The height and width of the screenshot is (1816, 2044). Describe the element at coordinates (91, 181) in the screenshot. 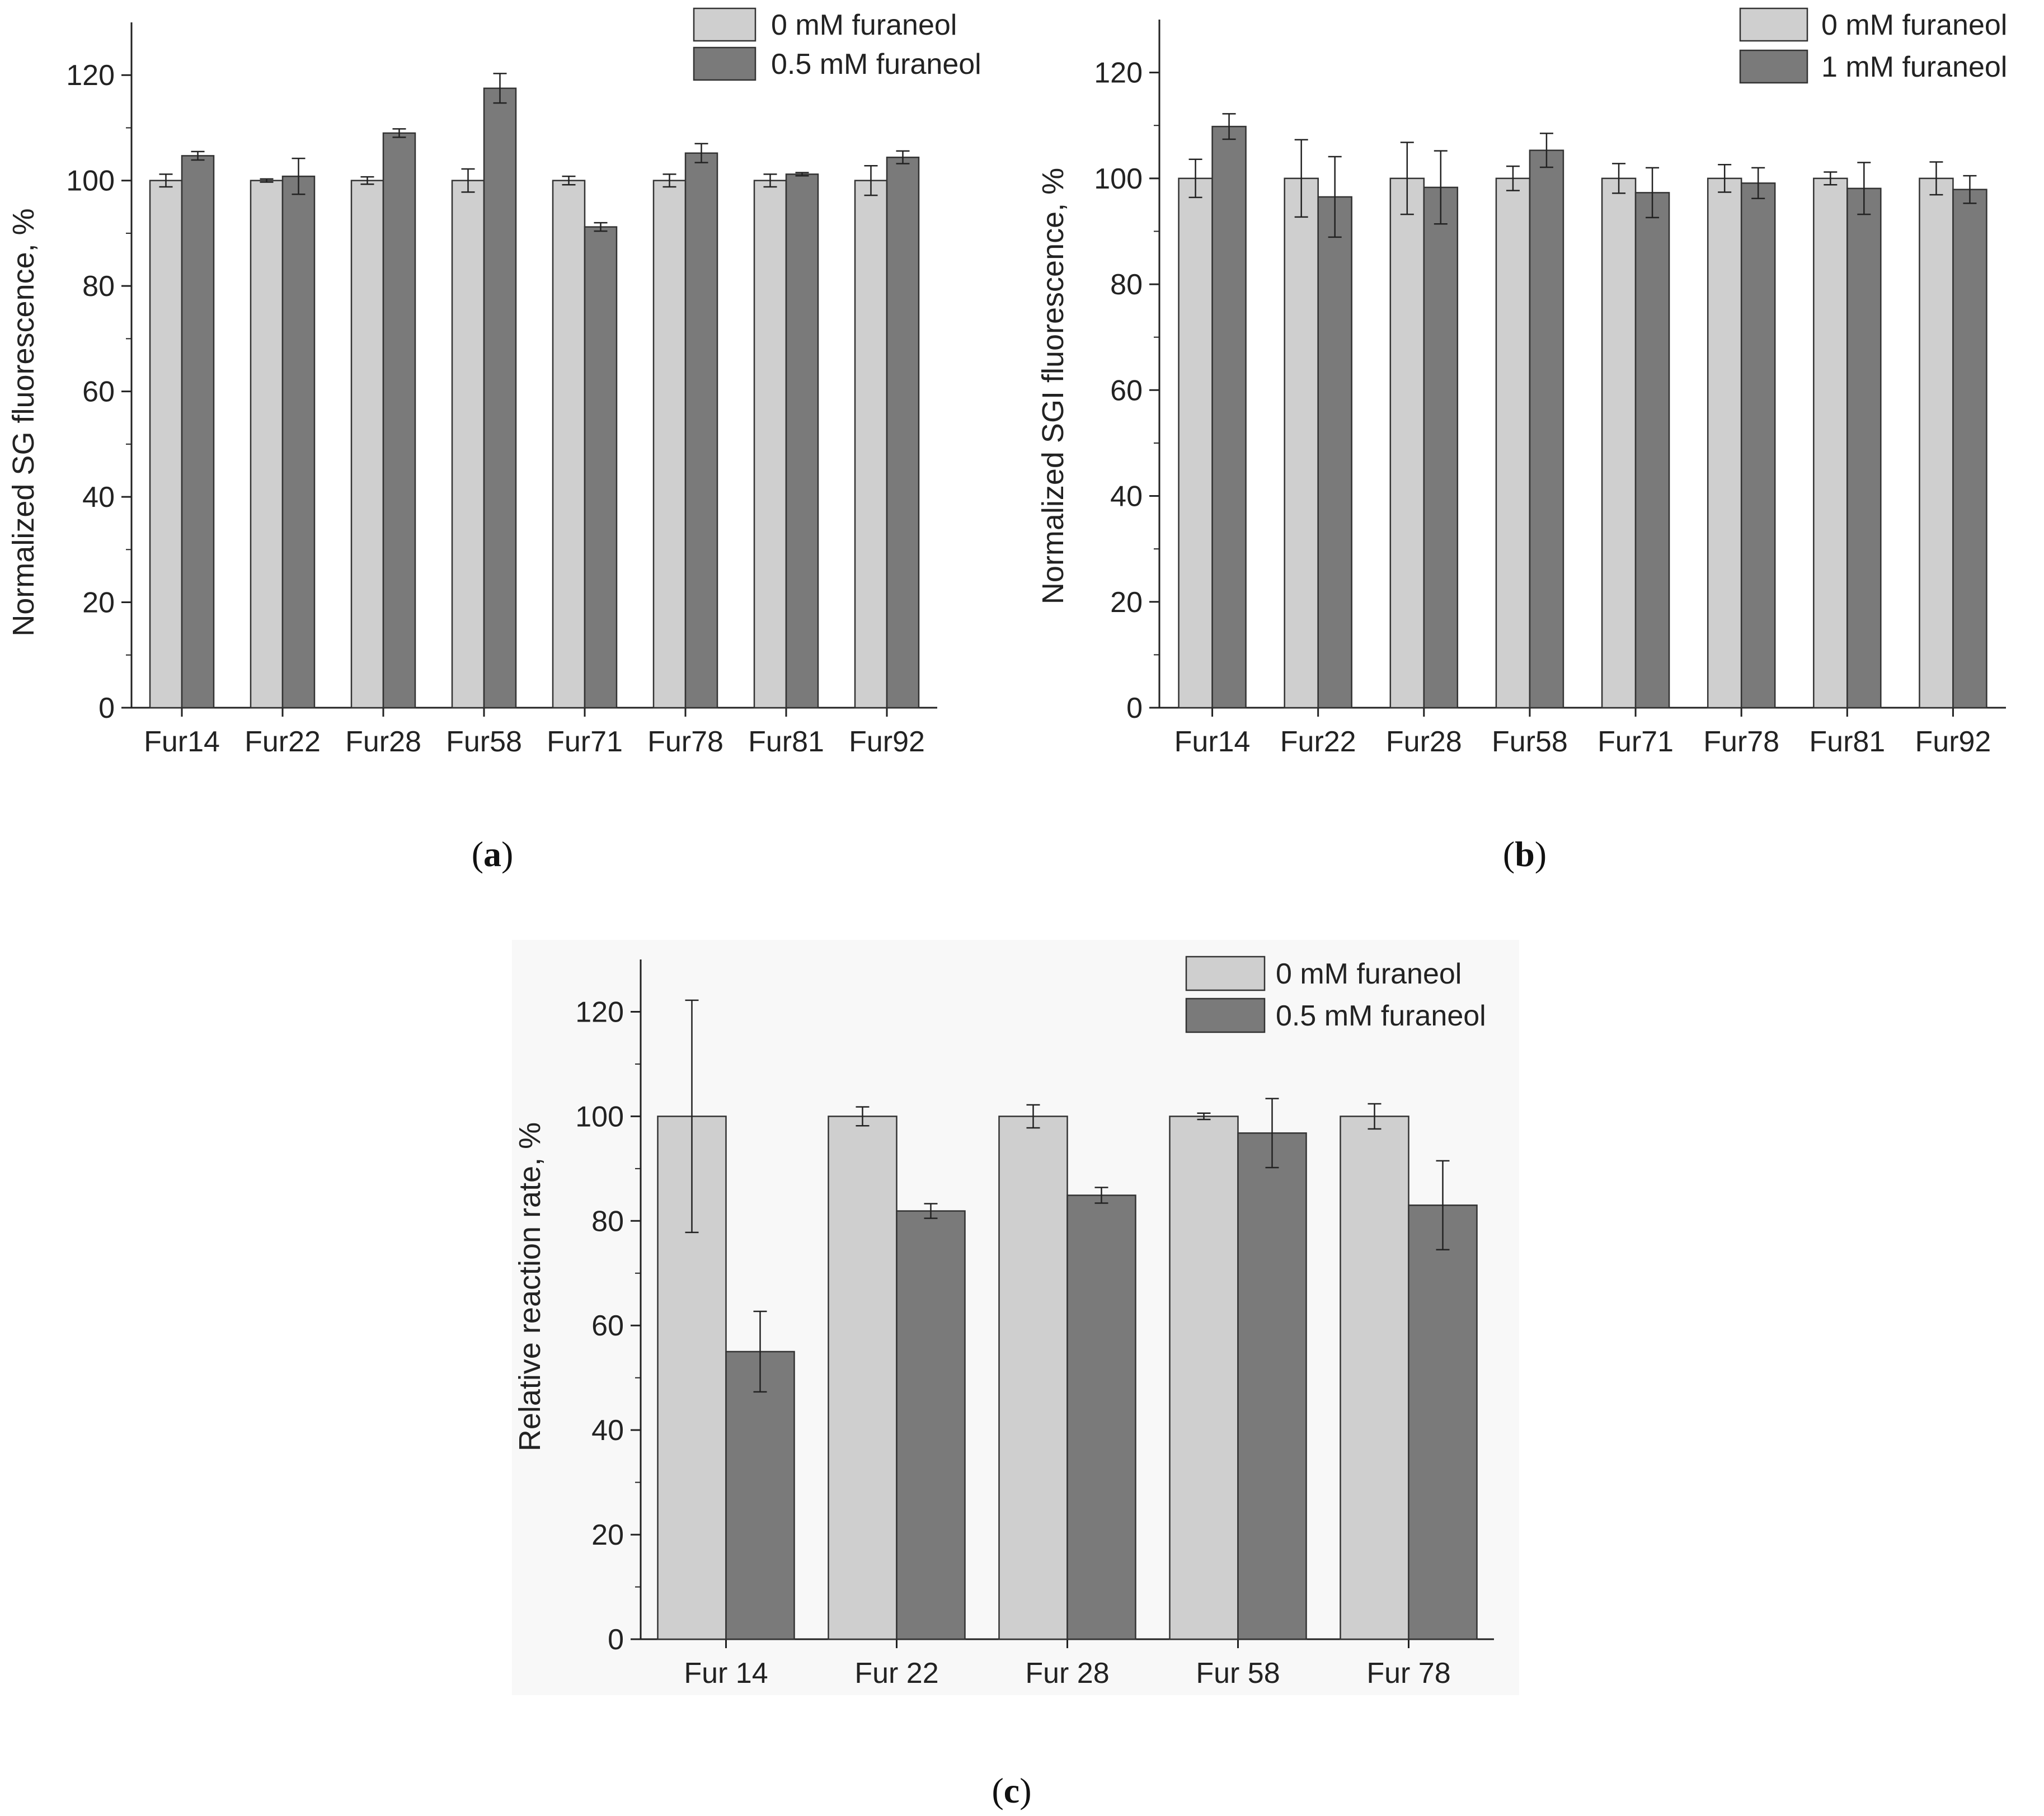

I see `y-tick-label: 100` at that location.